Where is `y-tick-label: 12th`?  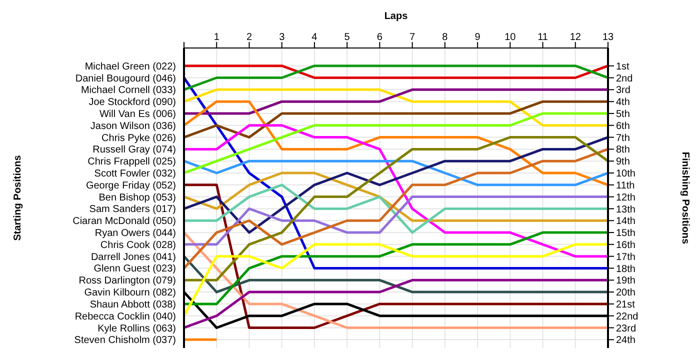 y-tick-label: 12th is located at coordinates (626, 198).